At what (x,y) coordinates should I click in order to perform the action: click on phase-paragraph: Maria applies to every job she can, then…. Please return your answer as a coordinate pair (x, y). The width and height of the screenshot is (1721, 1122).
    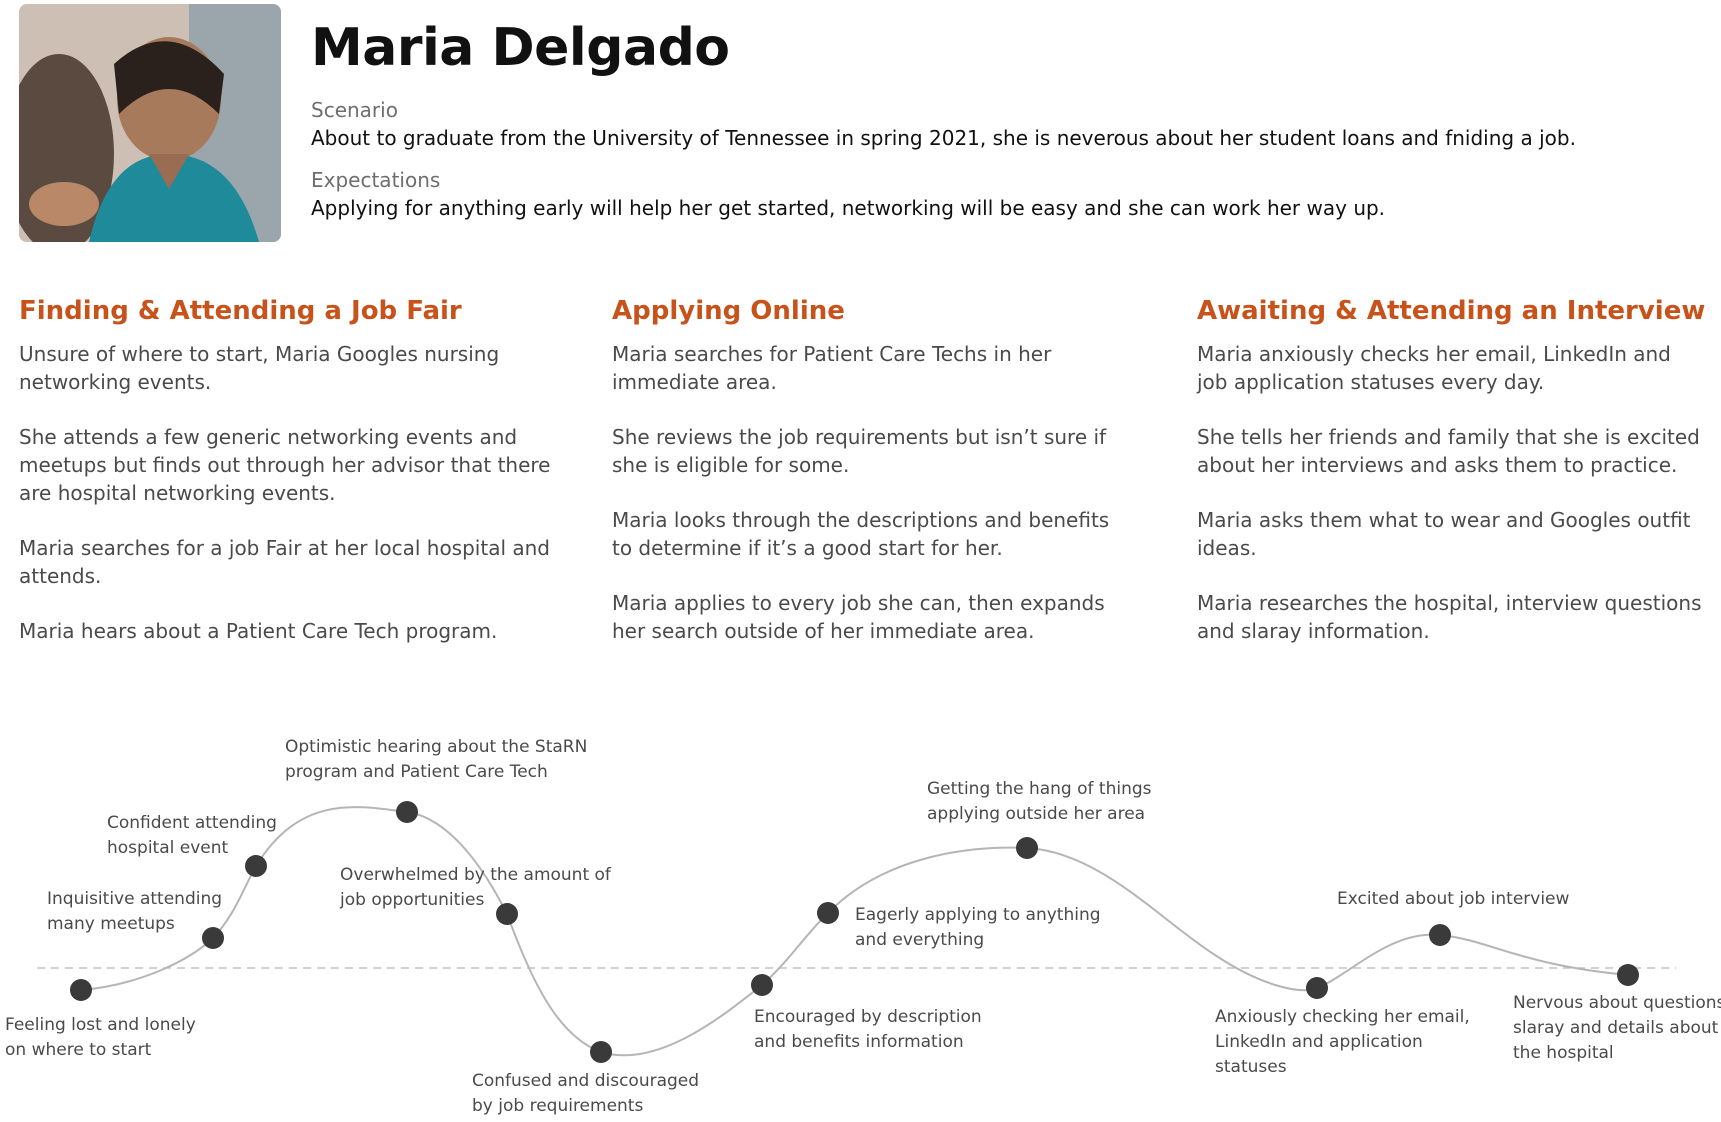
    Looking at the image, I should click on (858, 617).